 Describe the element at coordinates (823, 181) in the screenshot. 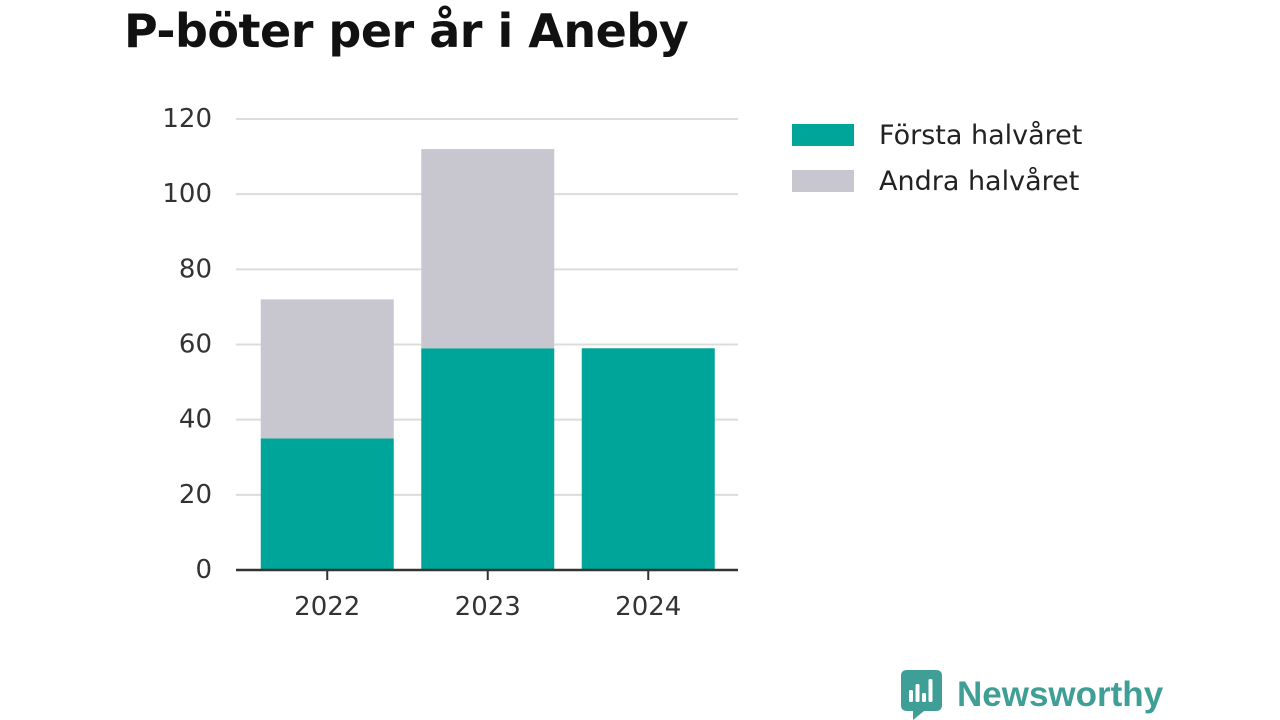

I see `legend-swatch-second-half` at that location.